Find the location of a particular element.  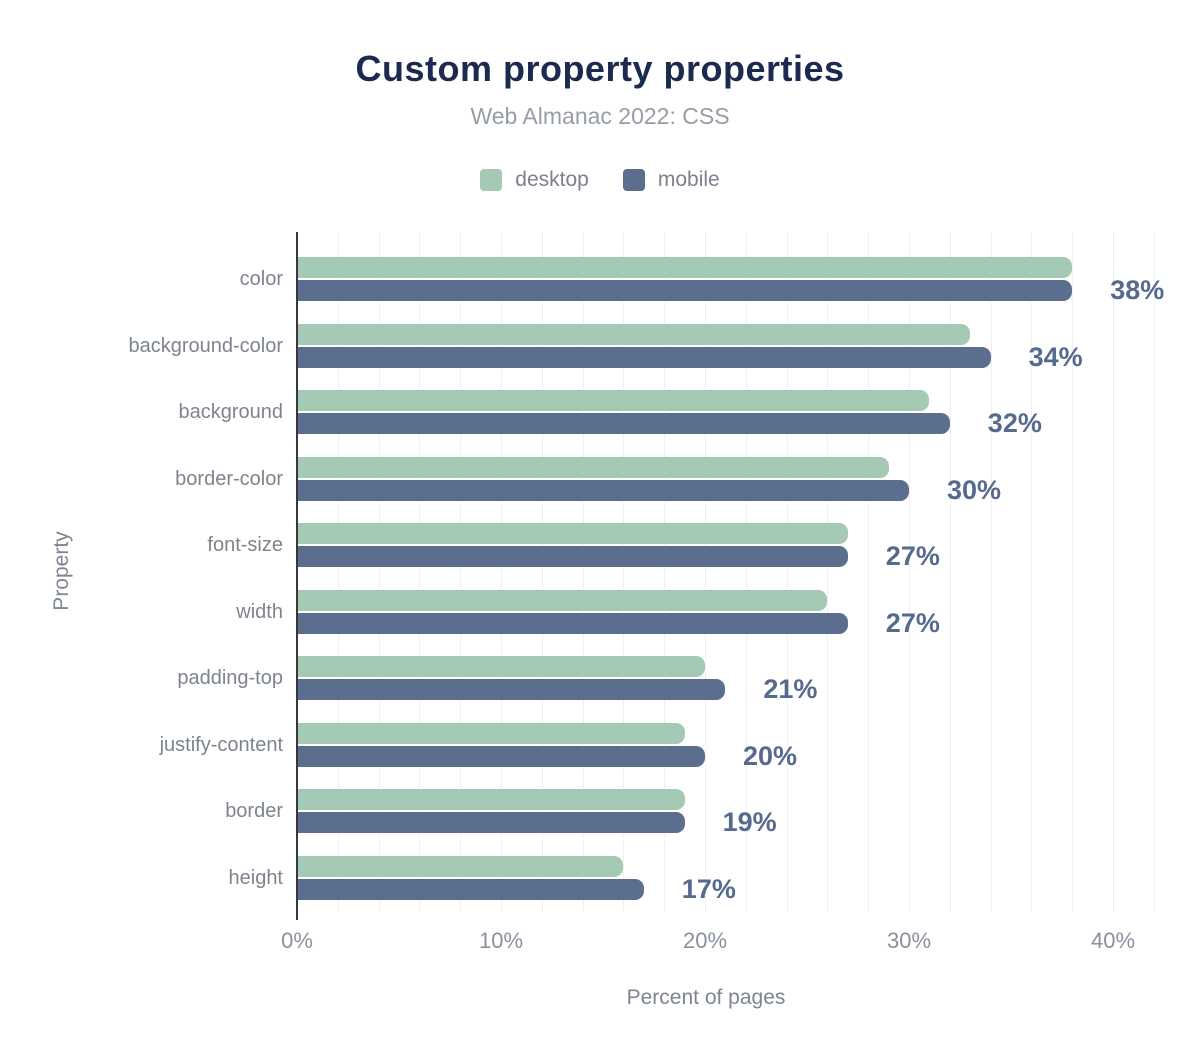

bar-desktop-background-color is located at coordinates (634, 334).